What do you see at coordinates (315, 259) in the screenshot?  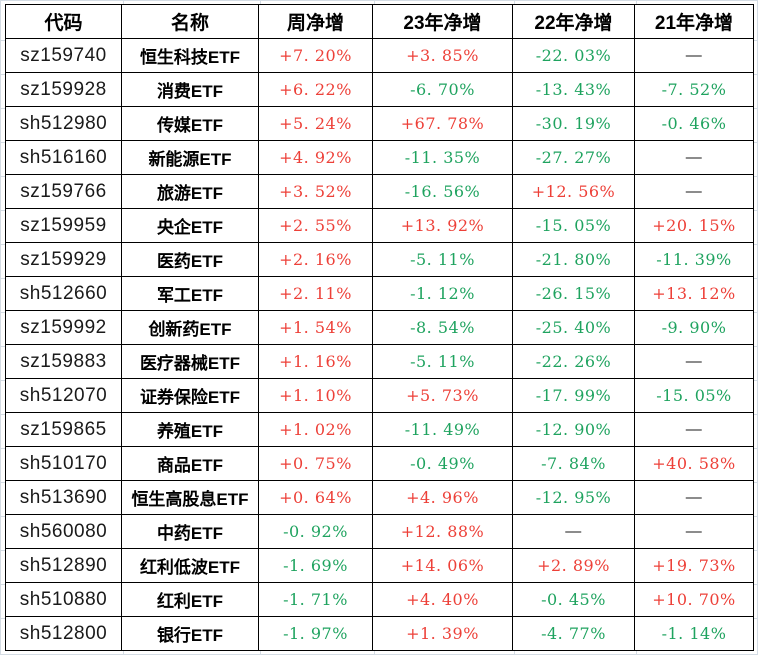 I see `pct-value-cell: +2. 16%` at bounding box center [315, 259].